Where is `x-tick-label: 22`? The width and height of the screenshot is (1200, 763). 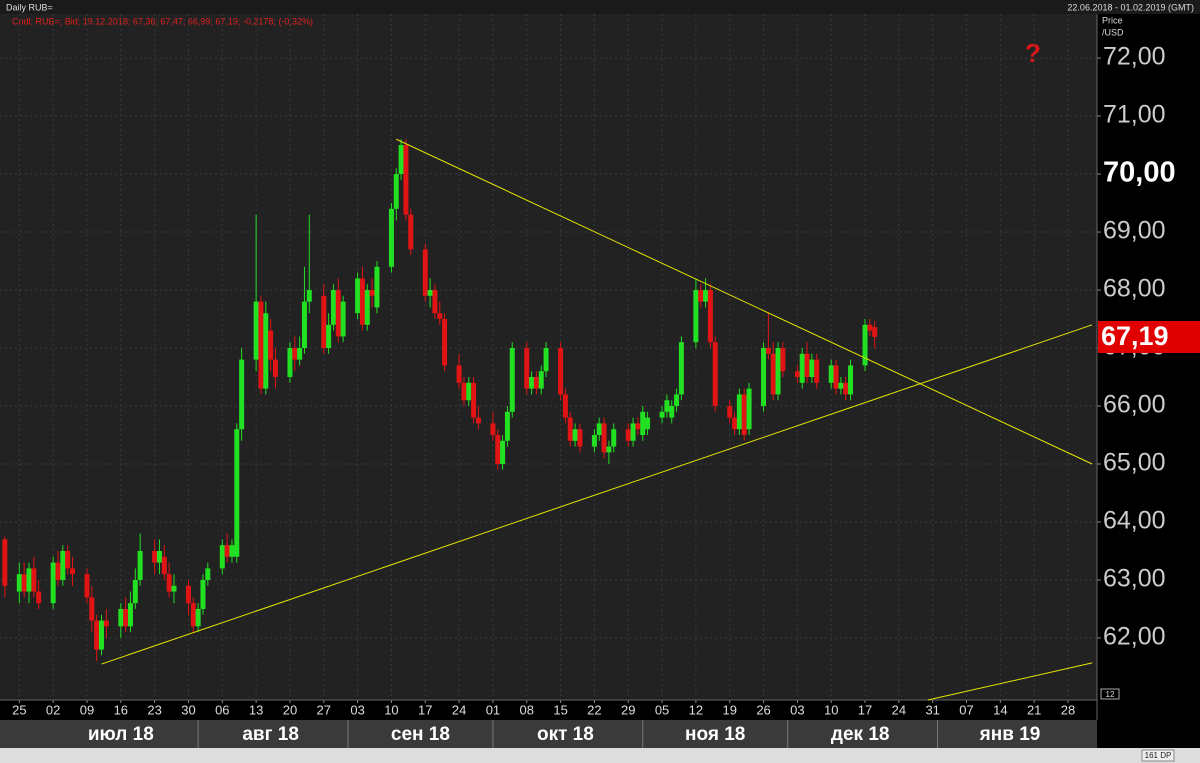
x-tick-label: 22 is located at coordinates (594, 709).